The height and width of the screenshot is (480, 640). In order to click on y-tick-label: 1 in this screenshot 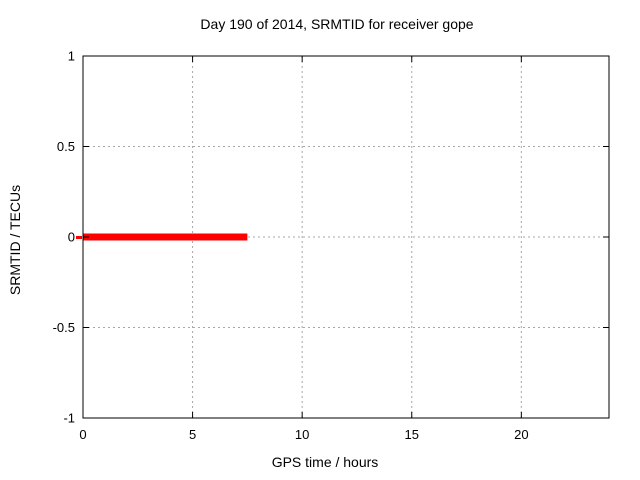, I will do `click(71, 56)`.